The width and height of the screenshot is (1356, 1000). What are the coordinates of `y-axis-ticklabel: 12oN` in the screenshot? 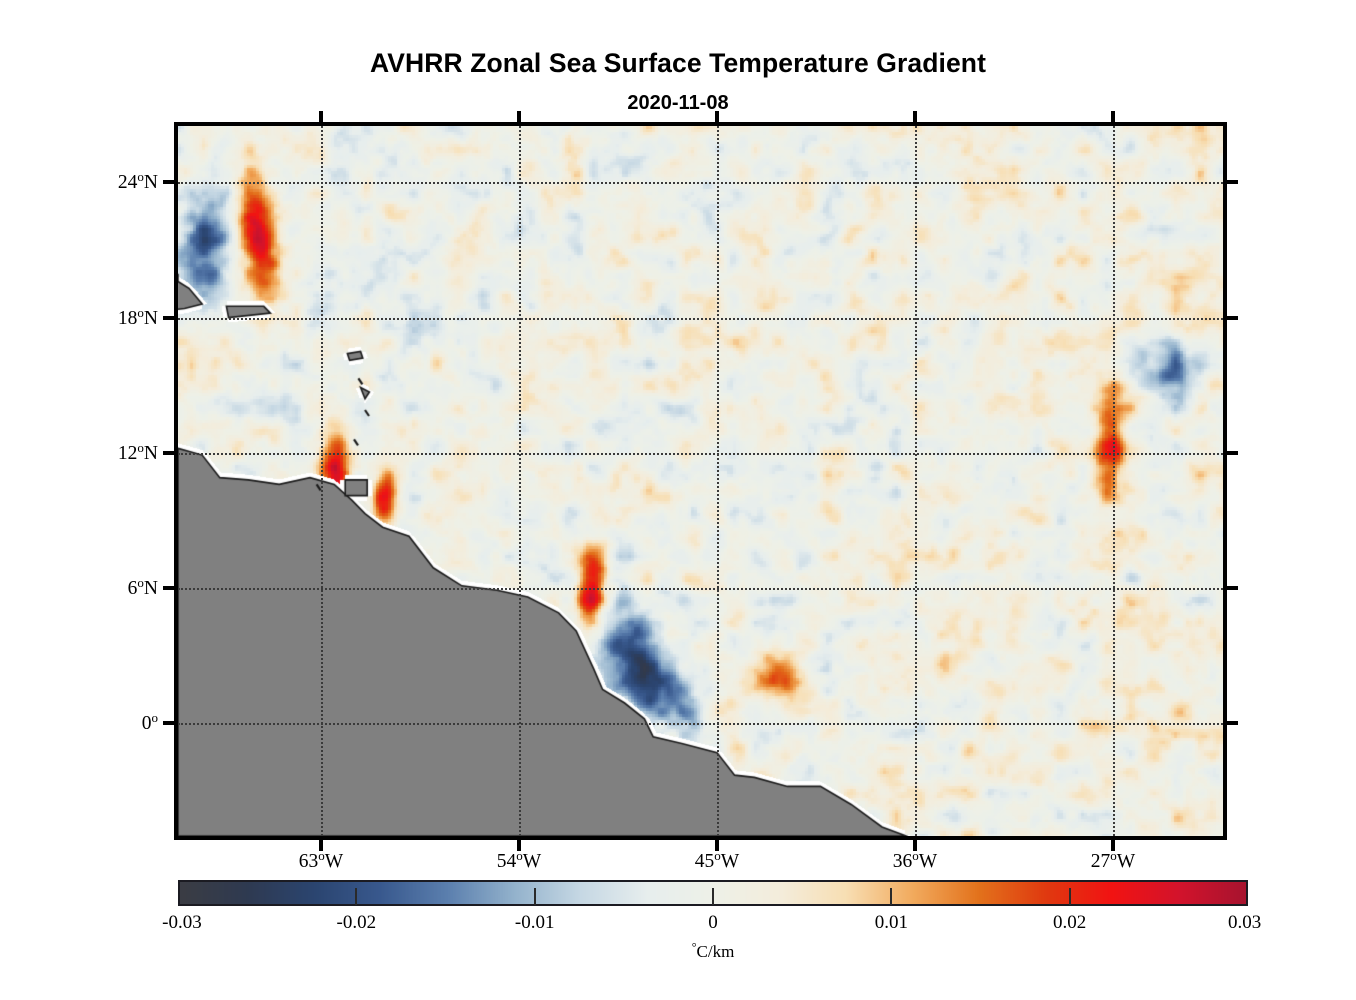 It's located at (137, 451).